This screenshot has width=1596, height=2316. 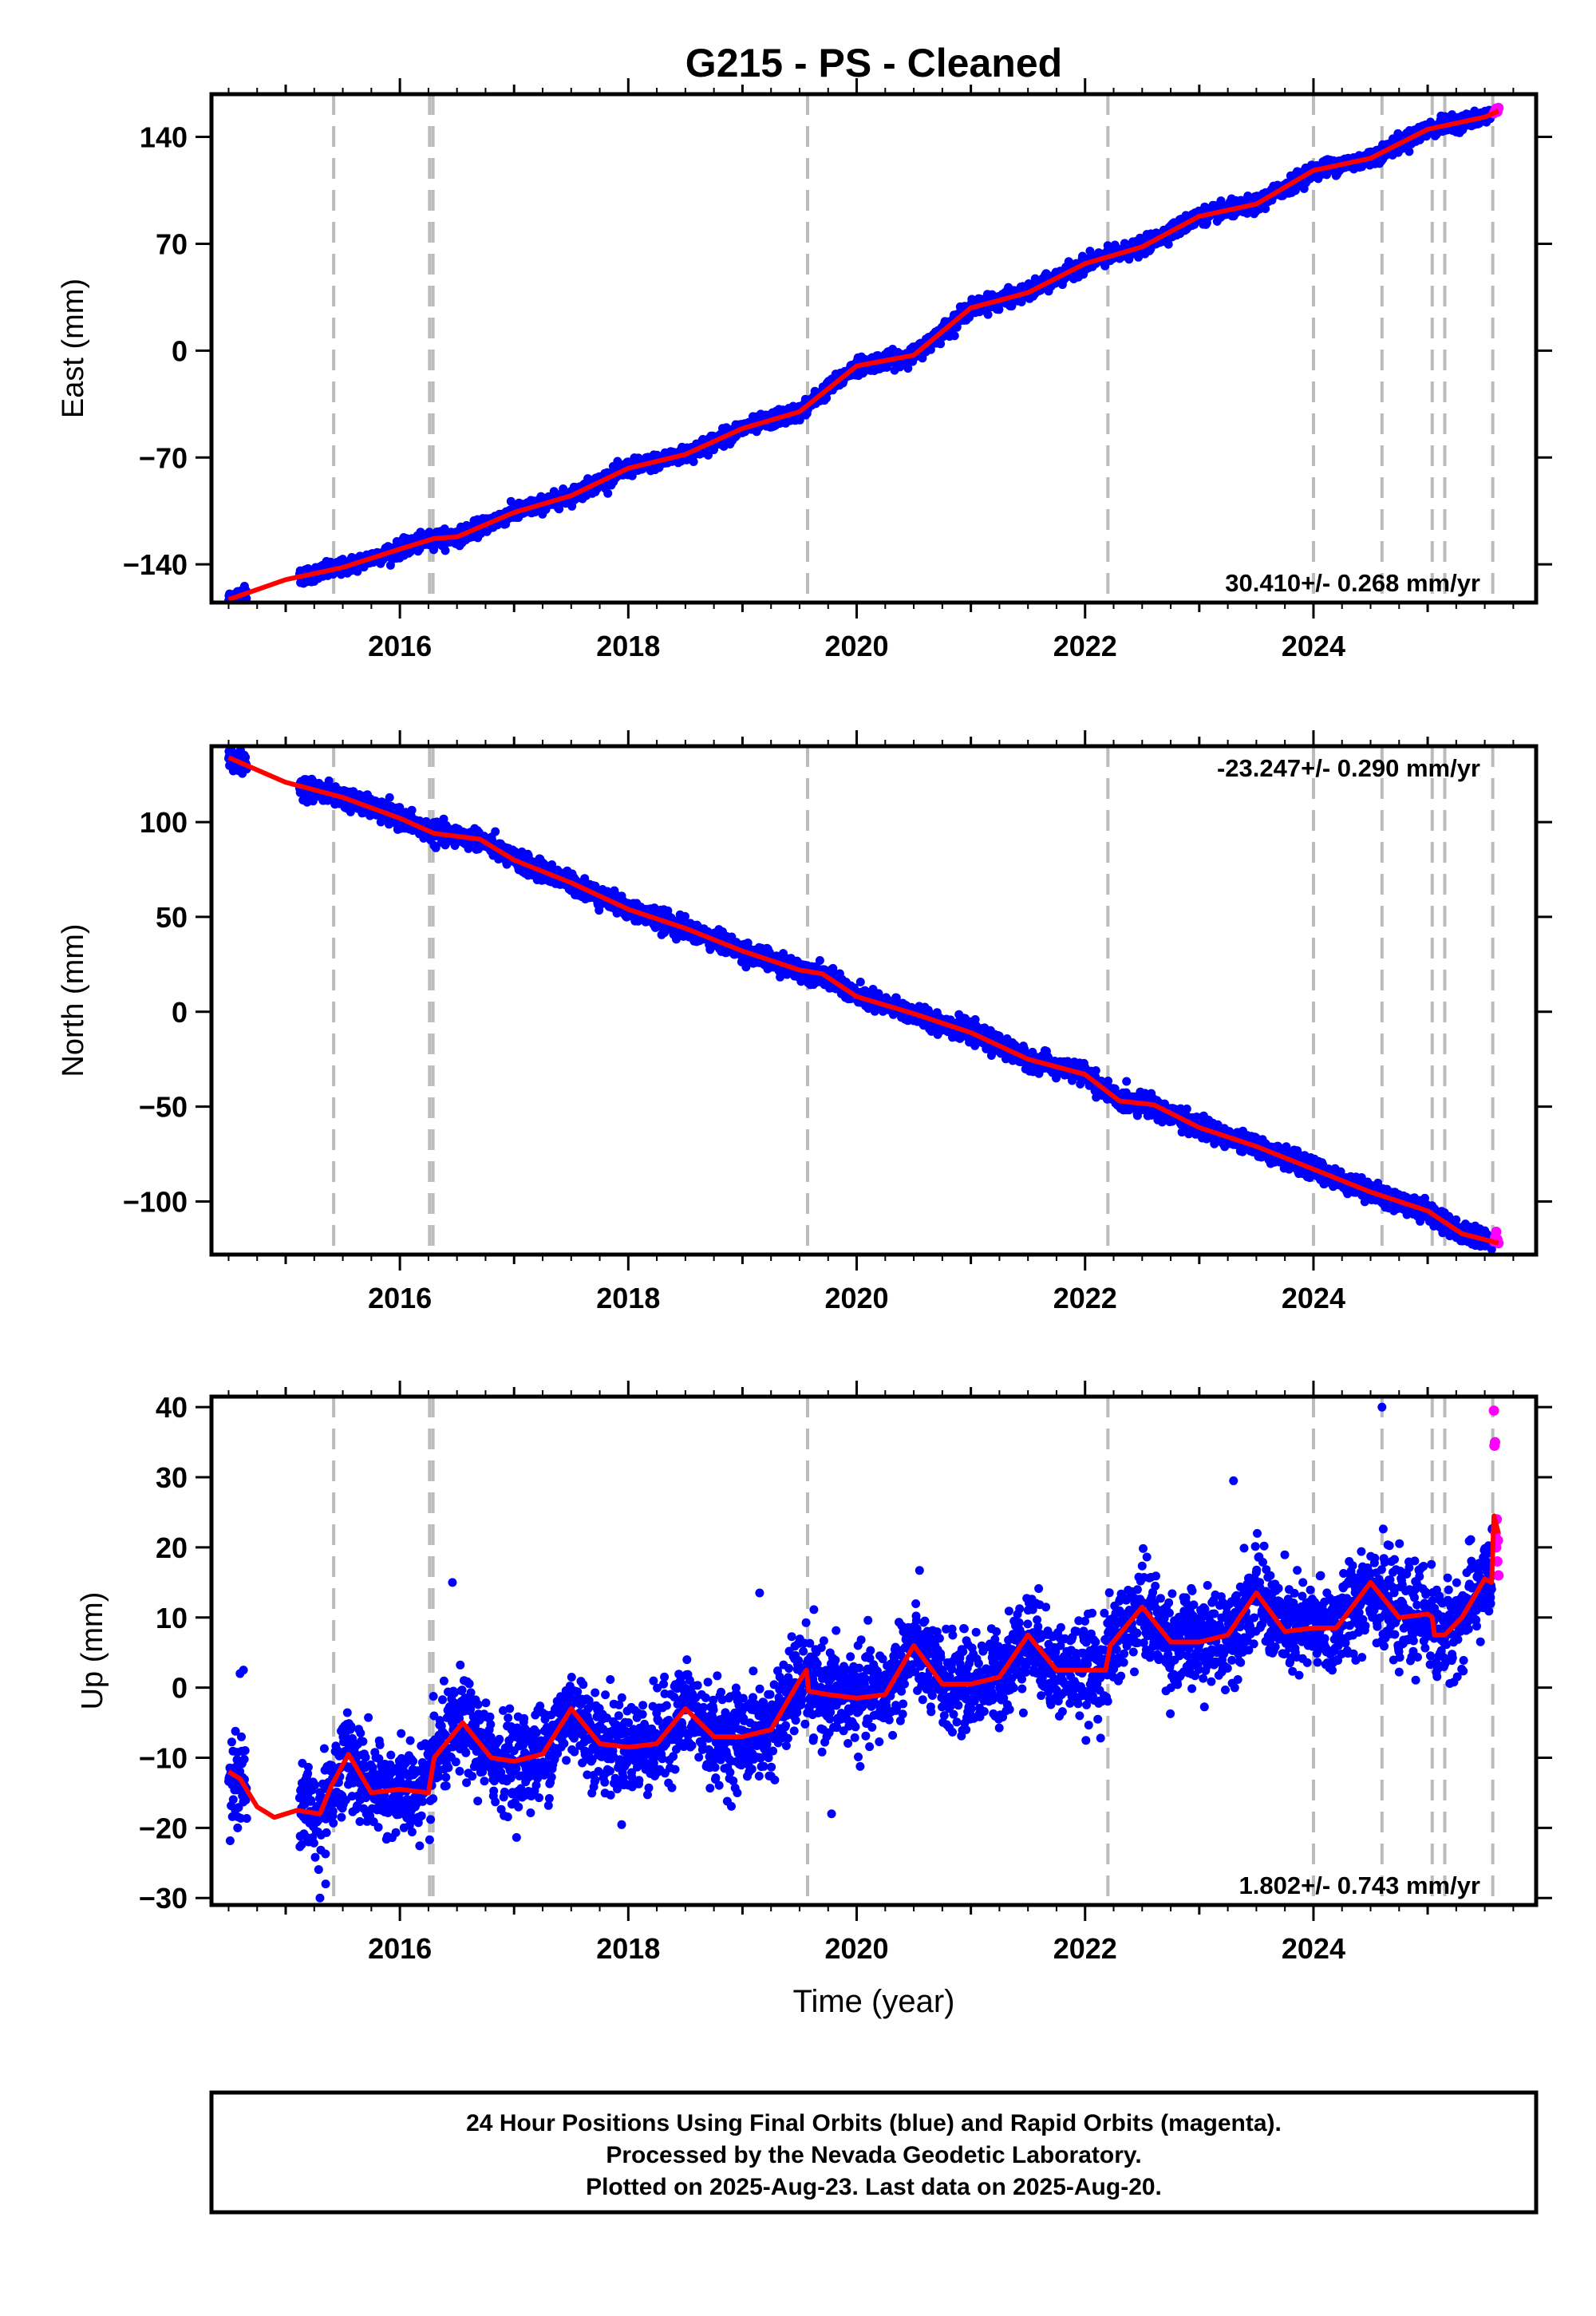 I want to click on chart-title: G215 - PS - Cleaned, so click(x=873, y=63).